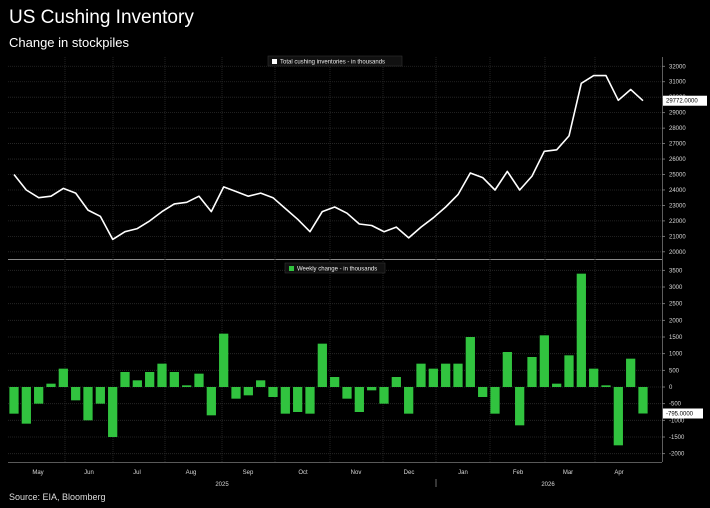 The image size is (710, 508). What do you see at coordinates (677, 222) in the screenshot?
I see `y-tick-label: 22000` at bounding box center [677, 222].